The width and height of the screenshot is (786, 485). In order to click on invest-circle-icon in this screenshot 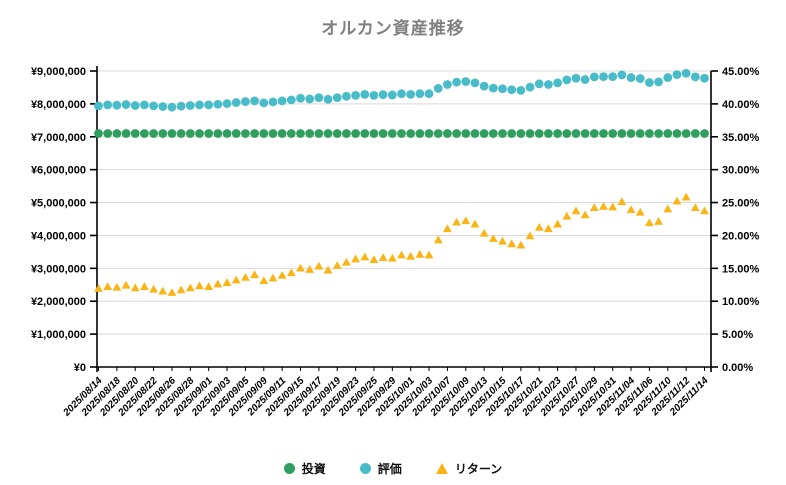, I will do `click(289, 468)`.